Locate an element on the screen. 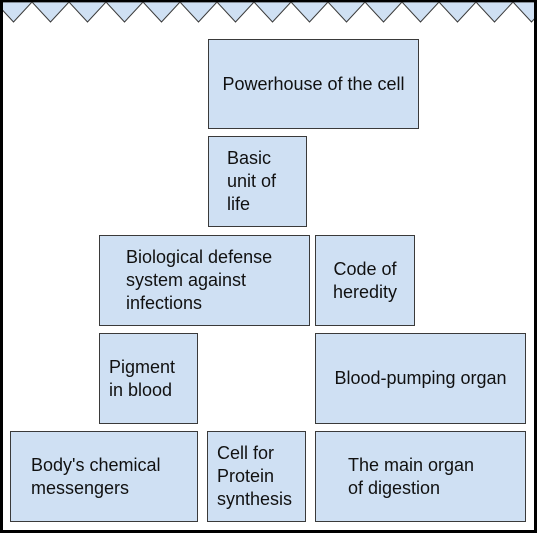 This screenshot has width=537, height=533. card-powerhouse-label: Powerhouse of the cell is located at coordinates (313, 83).